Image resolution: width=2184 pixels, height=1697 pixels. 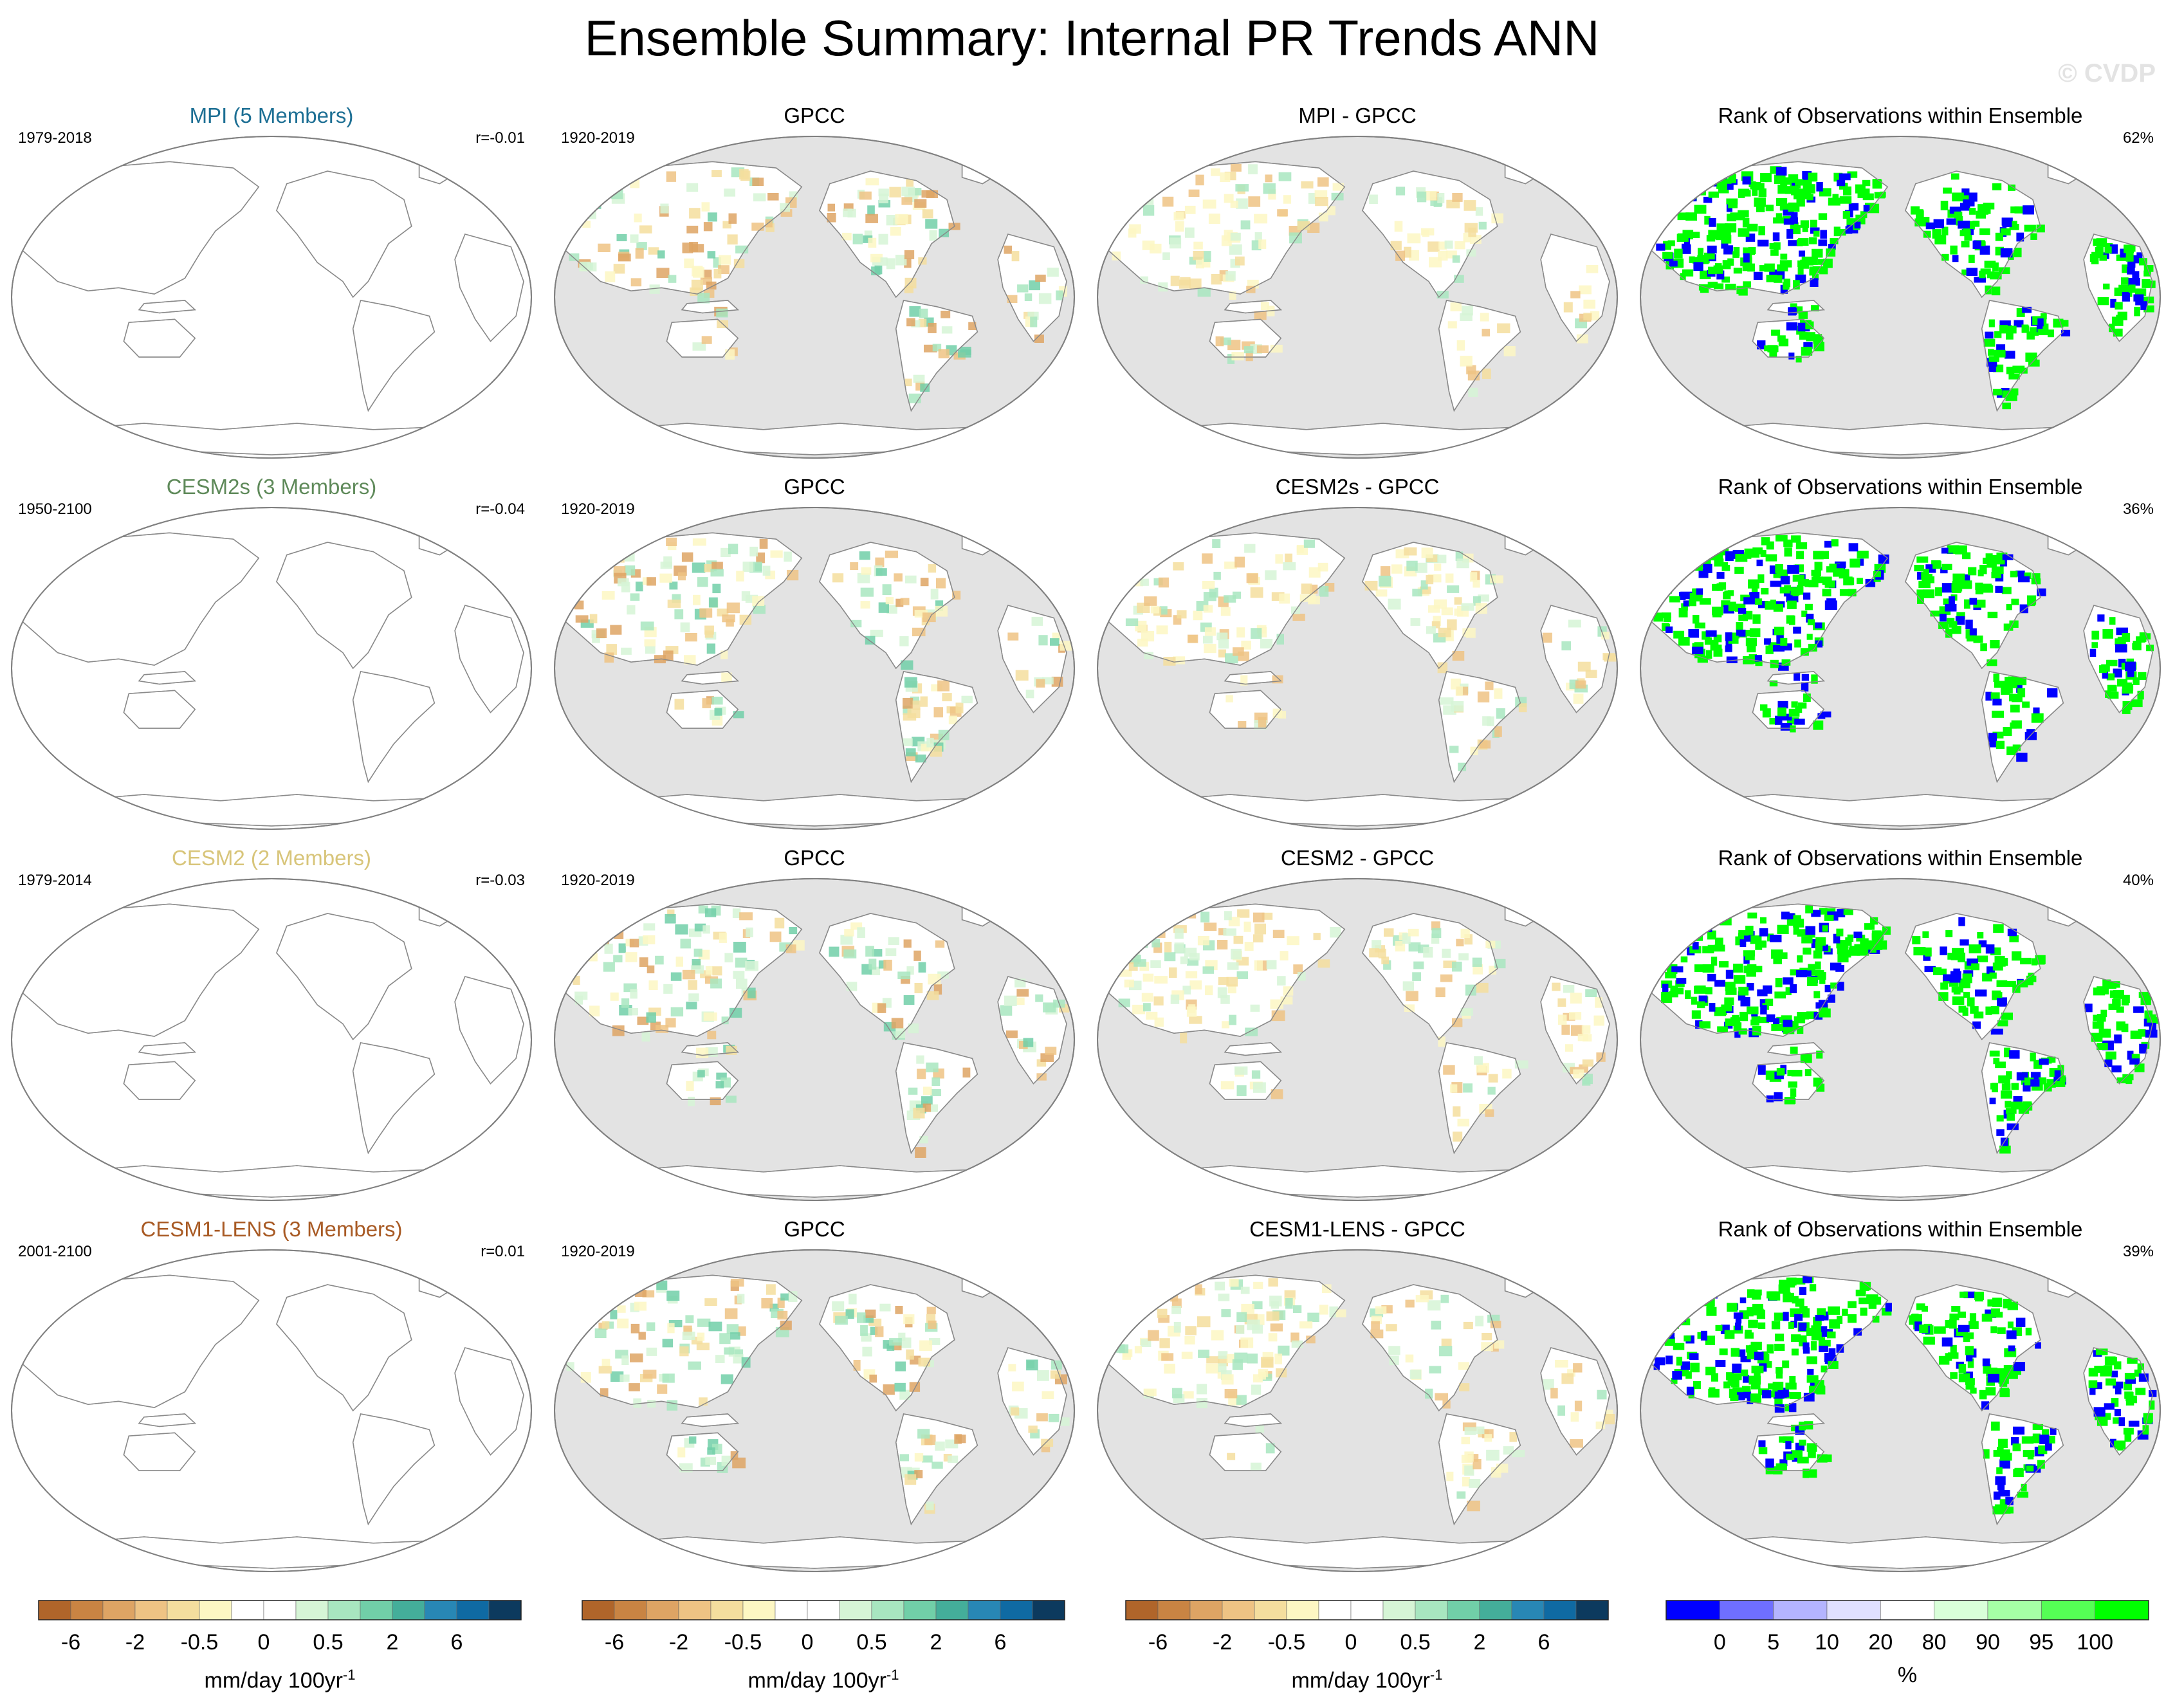 What do you see at coordinates (1908, 1627) in the screenshot?
I see `colorbar-swatches: 0 5 10 20 80 90 95 100` at bounding box center [1908, 1627].